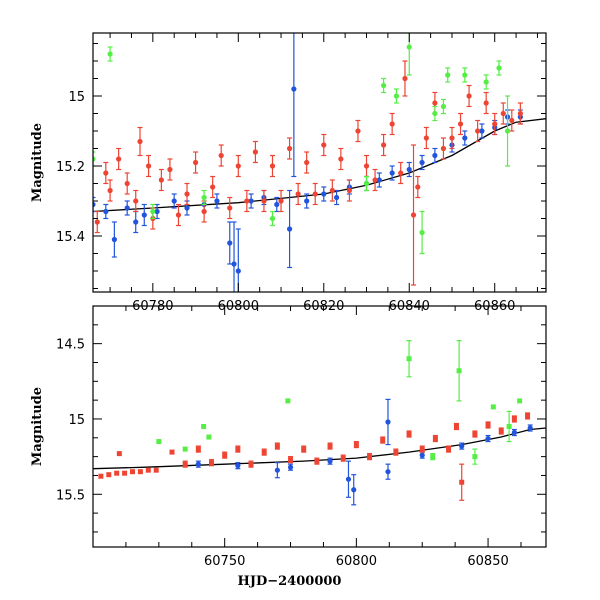 The width and height of the screenshot is (600, 600). I want to click on x-tick-label: 60850, so click(487, 561).